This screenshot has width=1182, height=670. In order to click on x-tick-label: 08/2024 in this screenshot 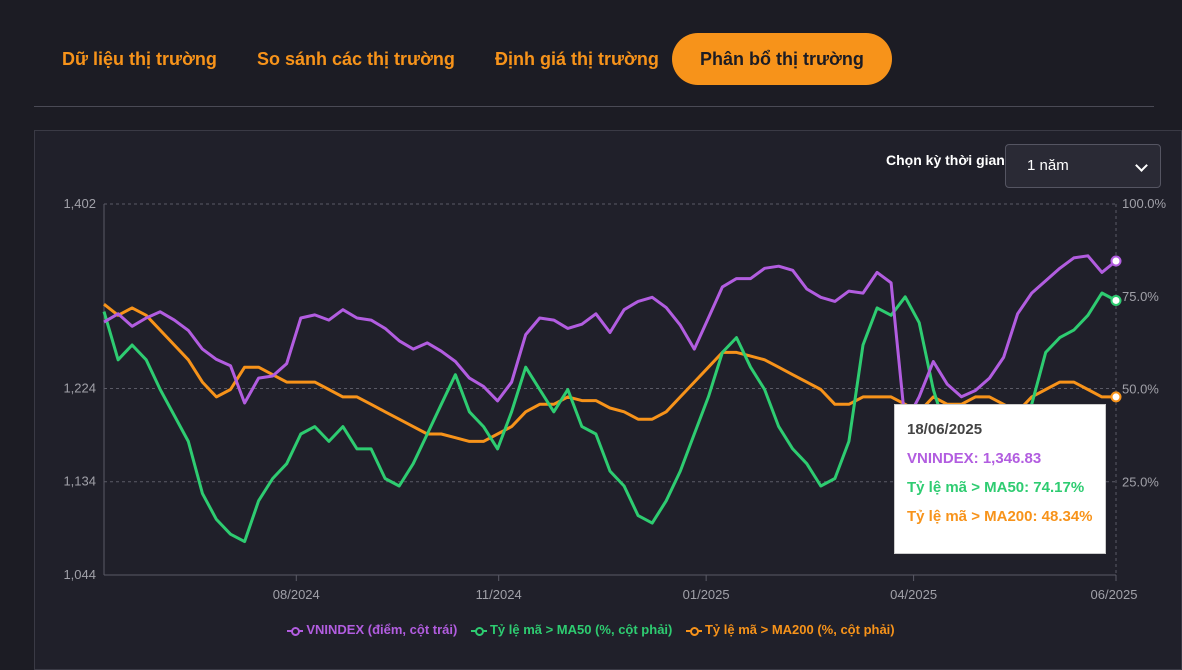, I will do `click(296, 594)`.